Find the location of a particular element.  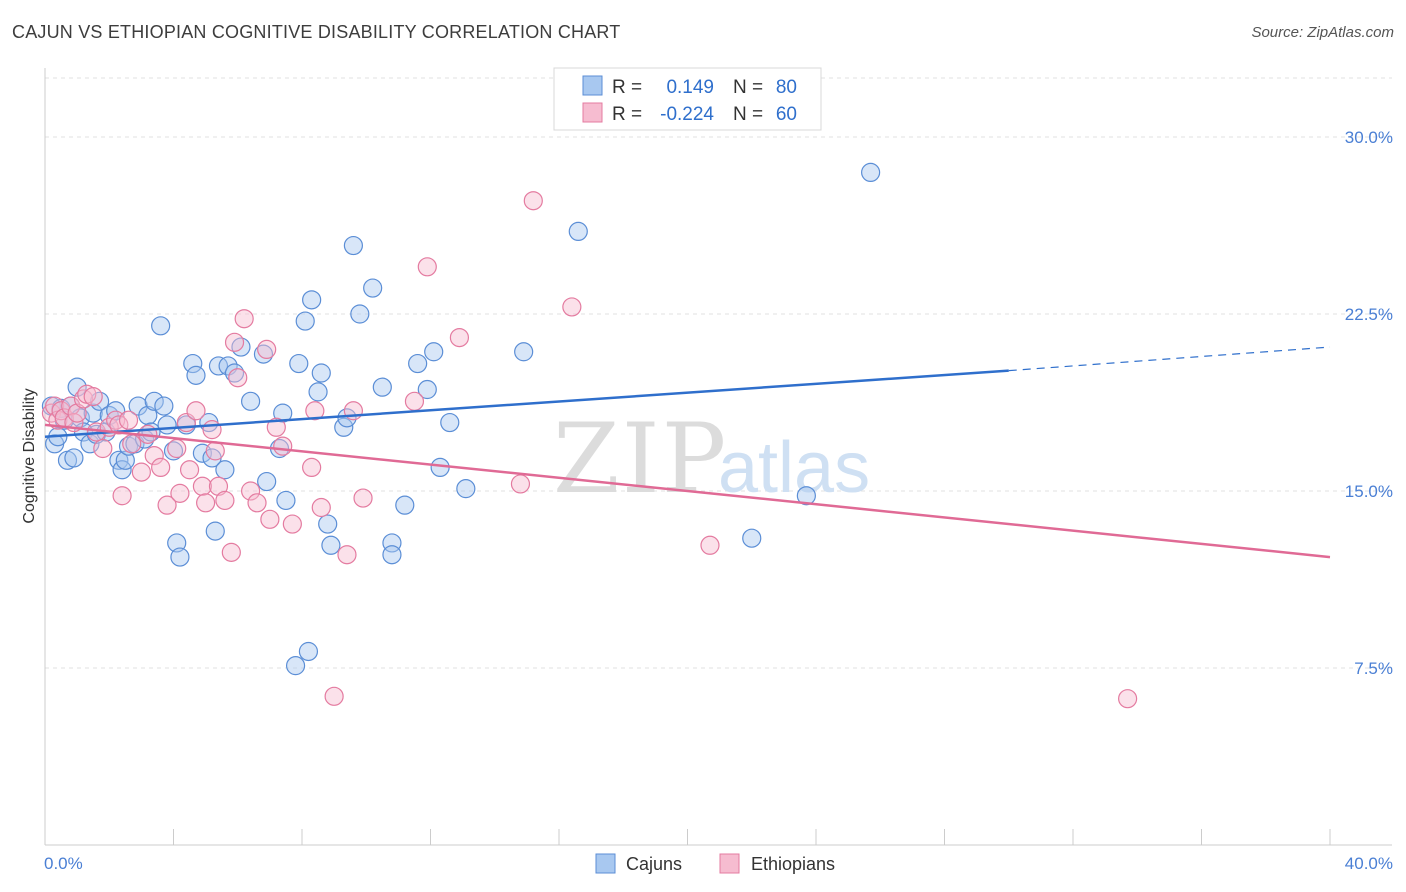

series-legend: Cajuns Ethiopians is located at coordinates (715, 863).